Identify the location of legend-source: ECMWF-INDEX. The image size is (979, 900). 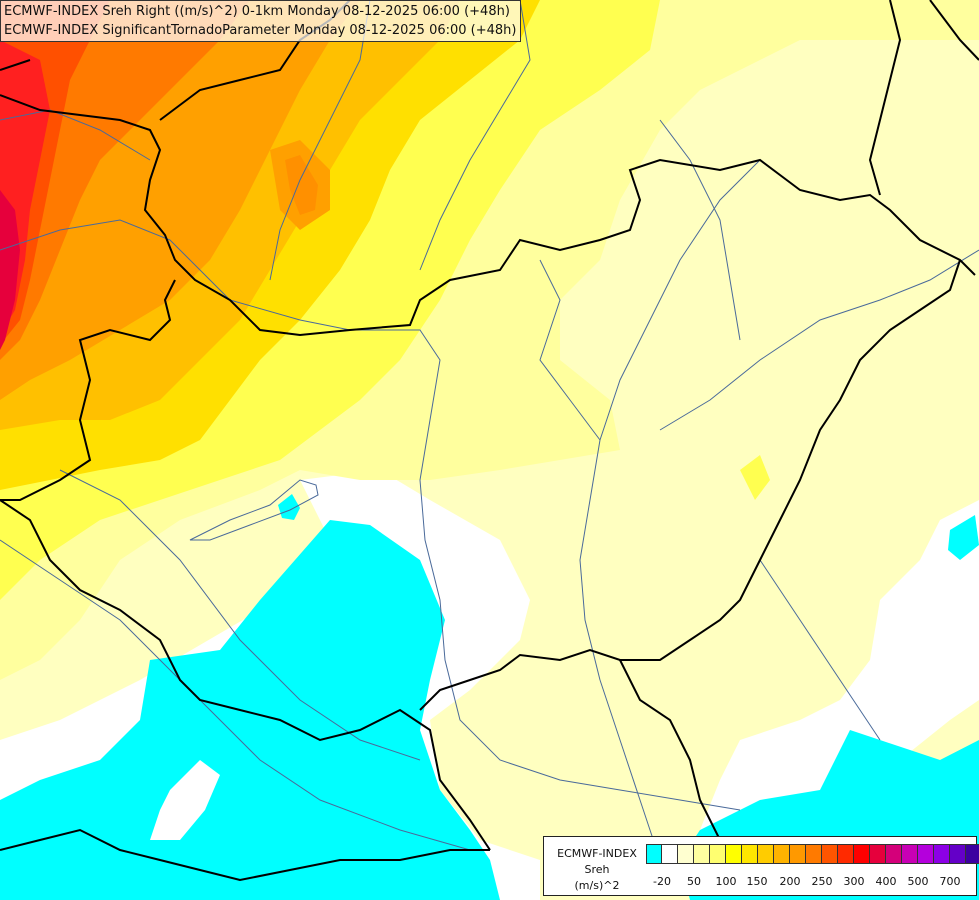
(597, 853).